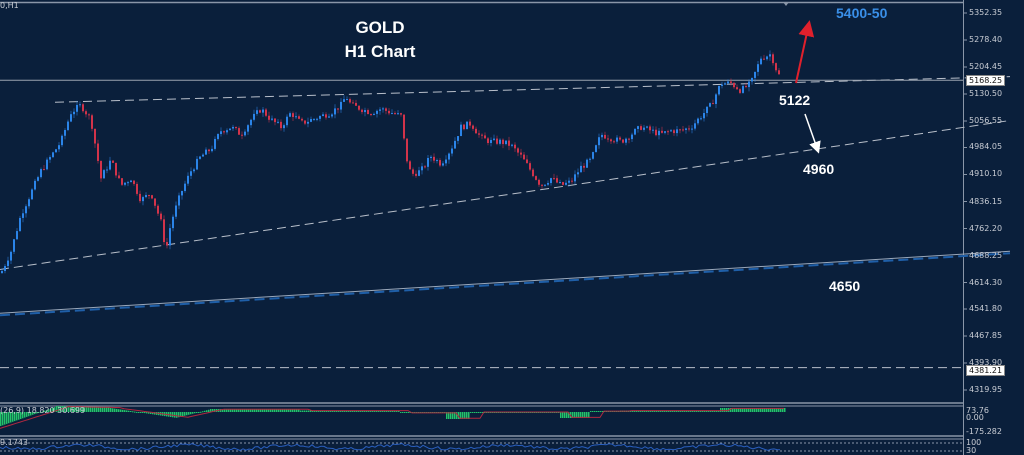  I want to click on current-price-tag: 5168.25, so click(986, 80).